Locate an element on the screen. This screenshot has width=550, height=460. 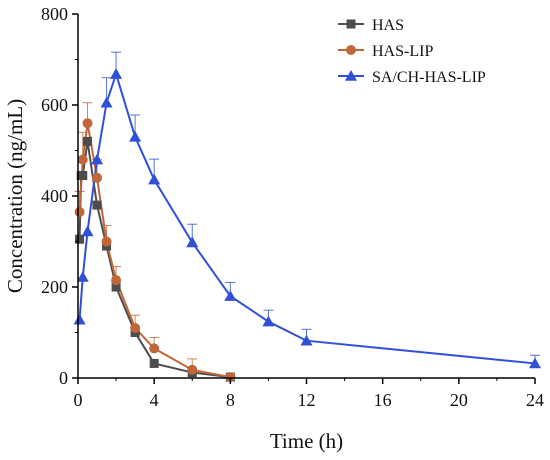
y-tick-label: 800 is located at coordinates (54, 14).